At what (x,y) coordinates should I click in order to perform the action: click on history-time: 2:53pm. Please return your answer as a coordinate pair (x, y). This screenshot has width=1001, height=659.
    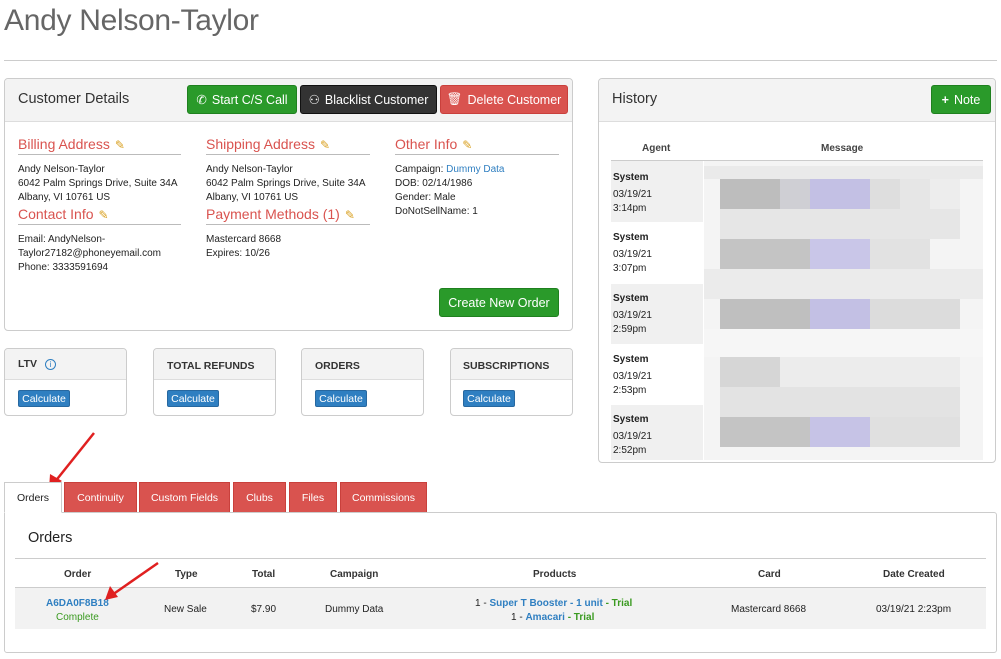
    Looking at the image, I should click on (630, 390).